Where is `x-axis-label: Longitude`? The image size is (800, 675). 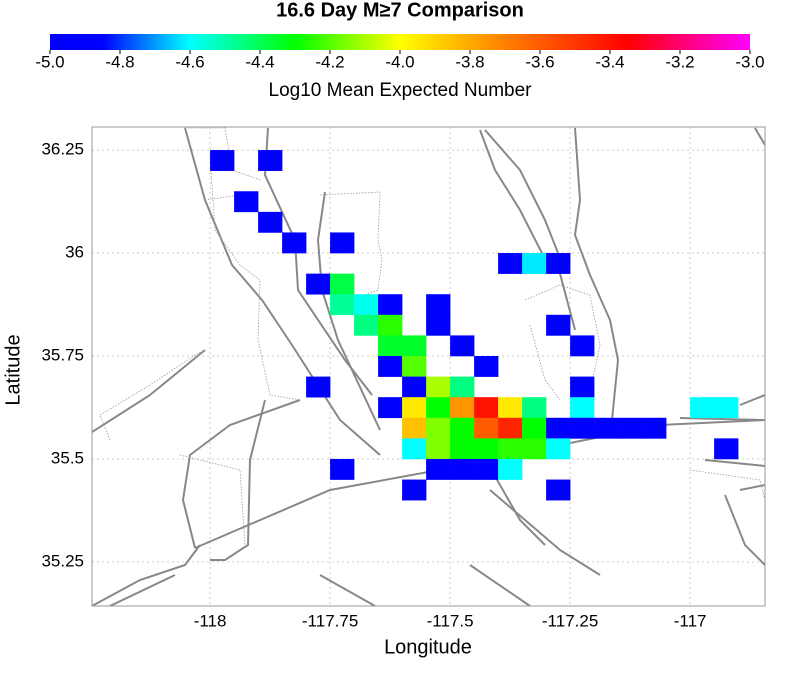 x-axis-label: Longitude is located at coordinates (428, 647).